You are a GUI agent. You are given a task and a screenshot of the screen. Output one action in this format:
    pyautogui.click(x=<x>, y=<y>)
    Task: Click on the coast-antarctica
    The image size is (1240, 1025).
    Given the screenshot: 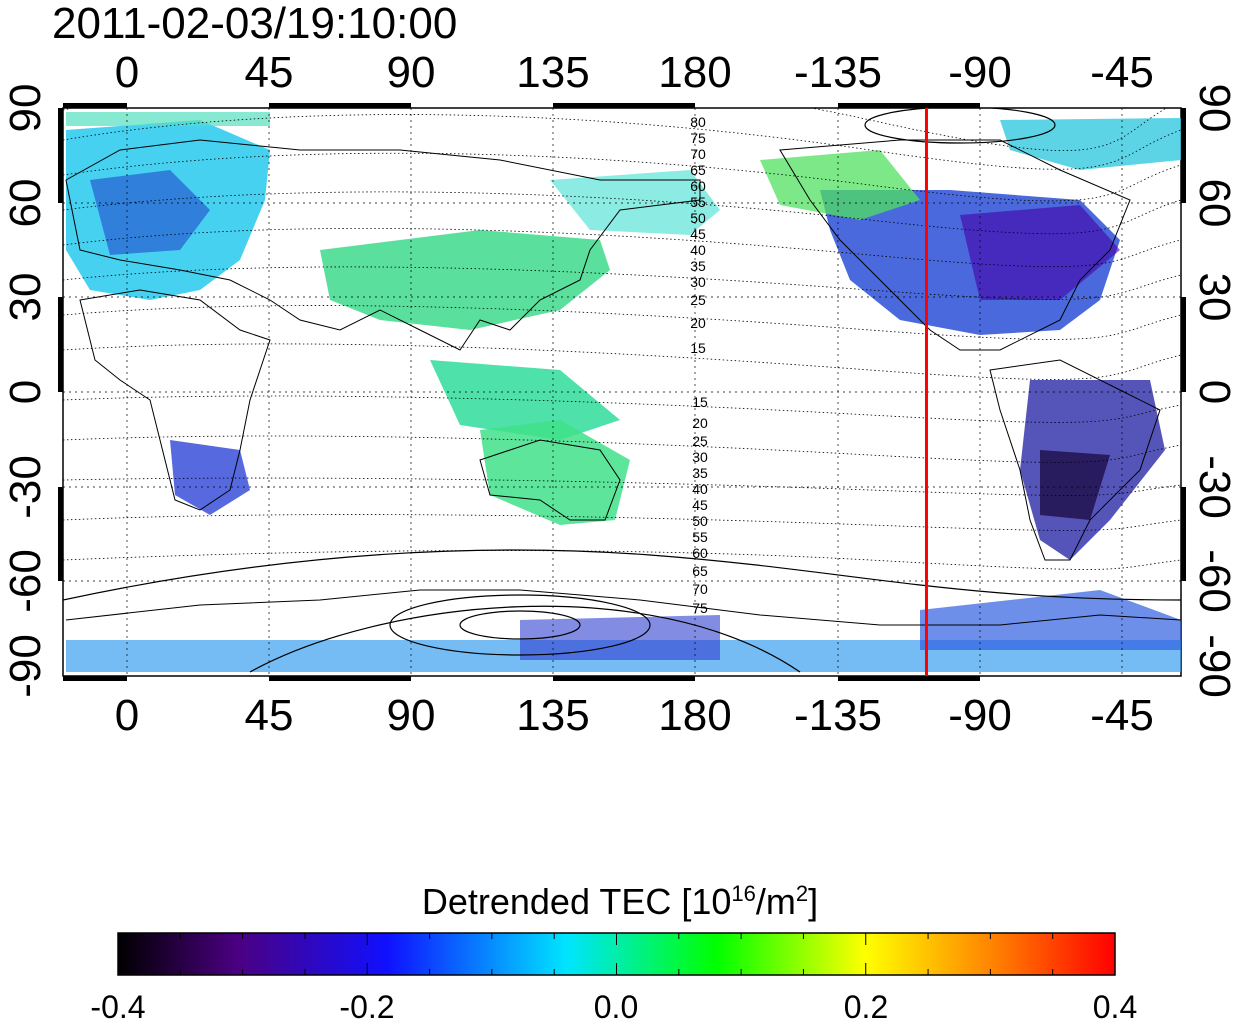 What is the action you would take?
    pyautogui.click(x=623, y=607)
    